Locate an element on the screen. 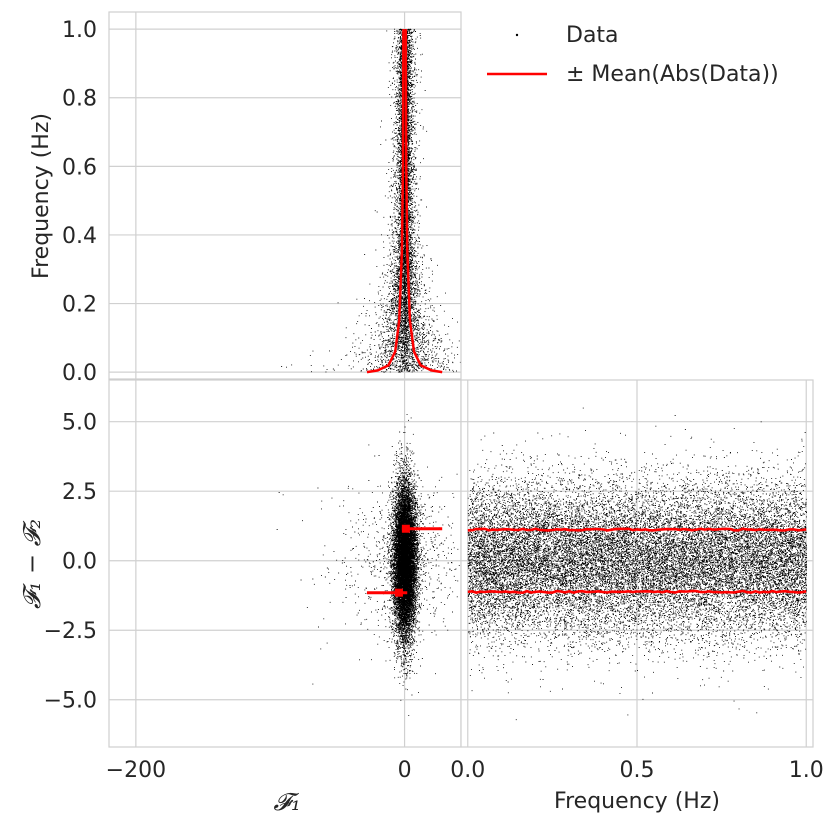  bl-ytick-label: 2.5 is located at coordinates (79, 492).